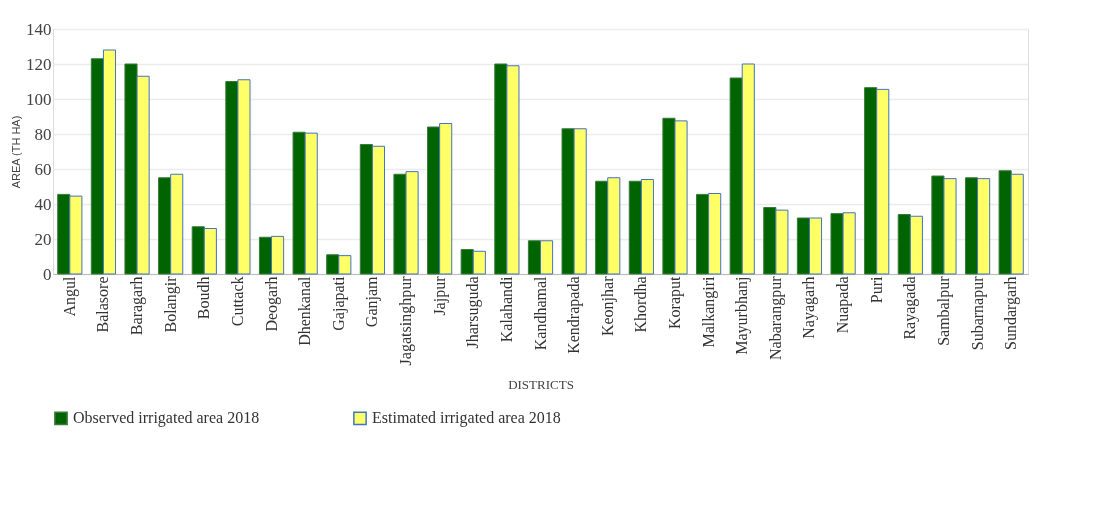 This screenshot has width=1093, height=505. I want to click on x-tick-label: Kendrapada, so click(574, 315).